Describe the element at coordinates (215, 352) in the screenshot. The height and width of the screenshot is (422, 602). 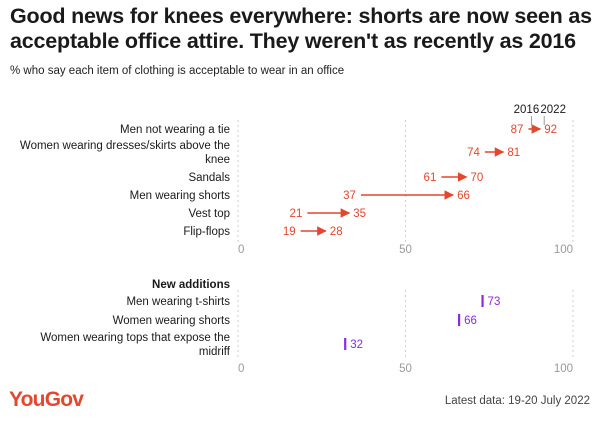
I see `category-label: midriff` at that location.